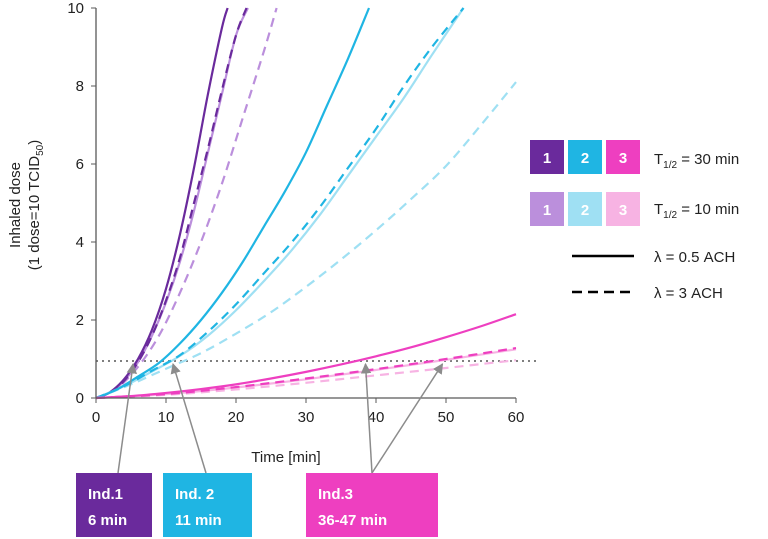  Describe the element at coordinates (80, 164) in the screenshot. I see `y-tick-label: 6` at that location.